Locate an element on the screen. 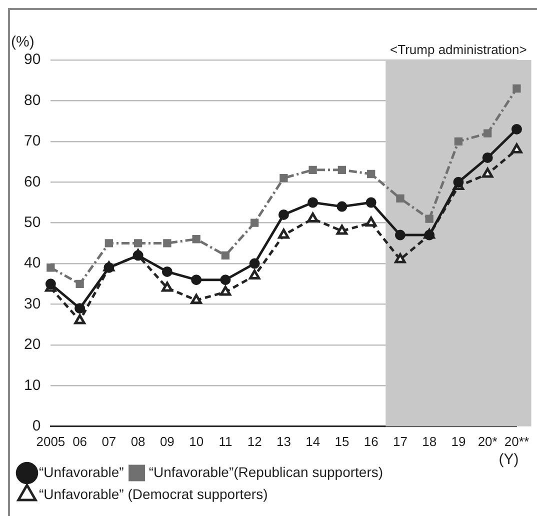  x-tick-label: 06 is located at coordinates (80, 441).